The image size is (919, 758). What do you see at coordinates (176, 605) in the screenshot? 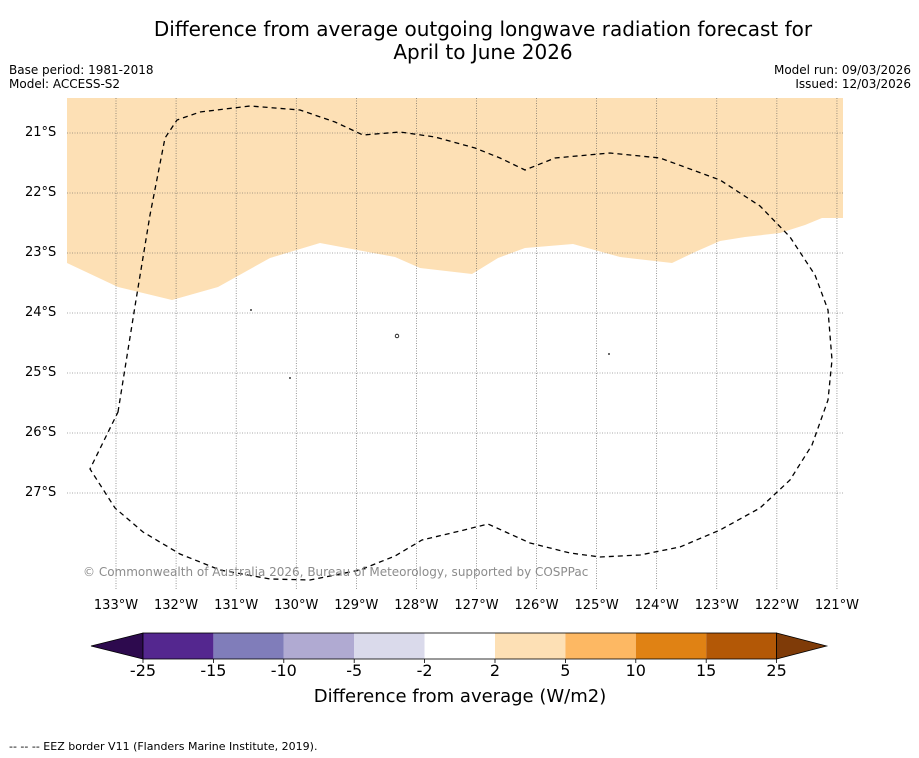
I see `longitude-label: 132°W` at bounding box center [176, 605].